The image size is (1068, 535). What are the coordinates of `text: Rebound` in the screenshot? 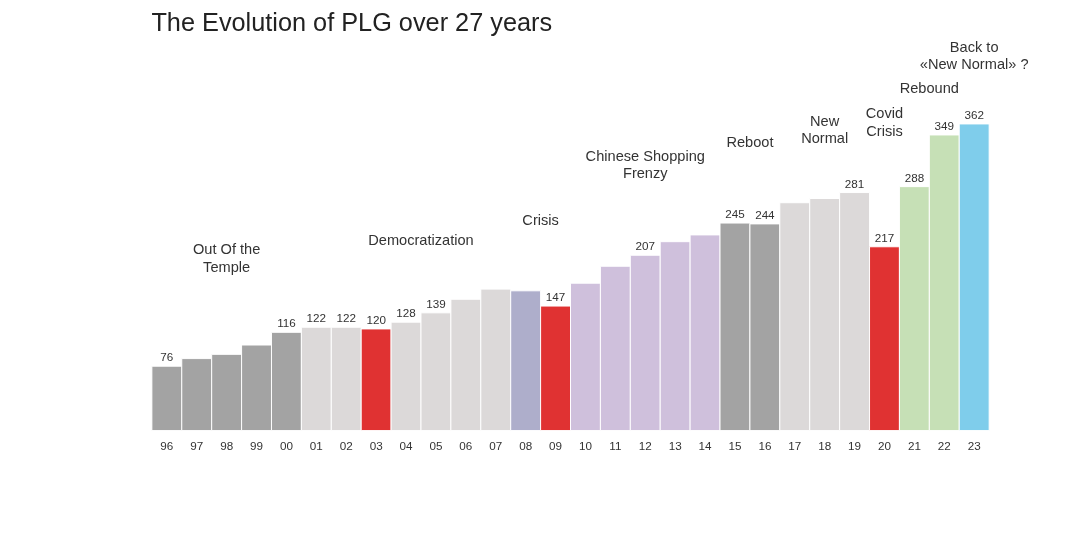 It's located at (929, 87).